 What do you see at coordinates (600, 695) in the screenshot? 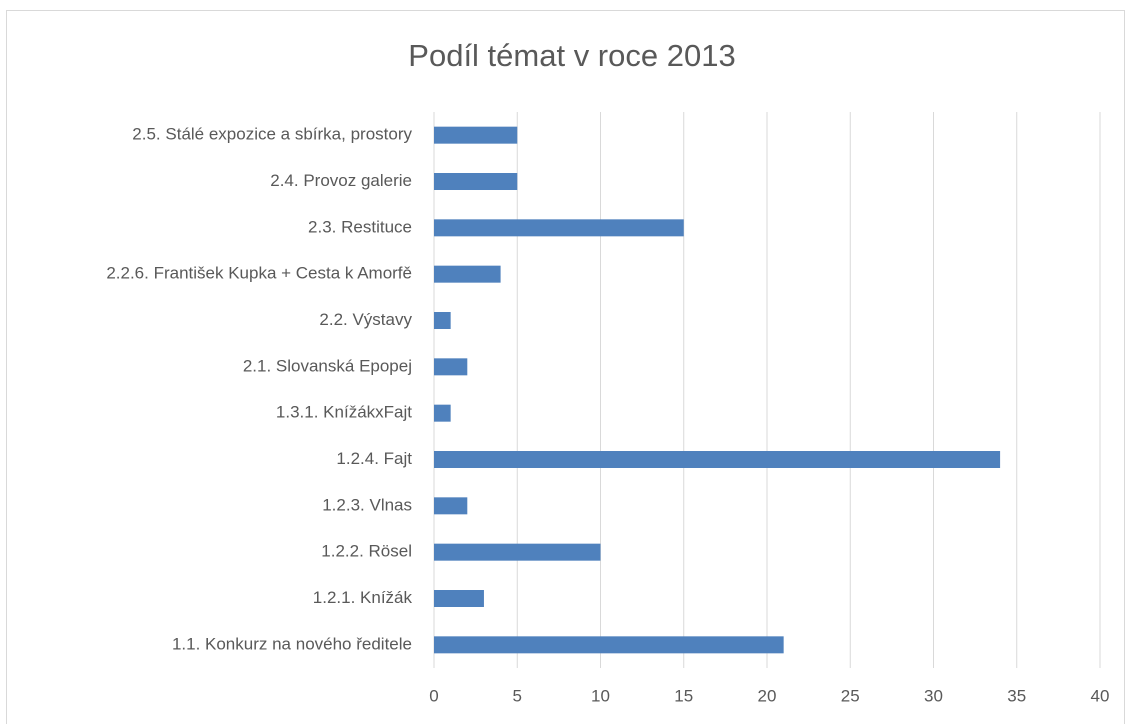
I see `x-tick-label: 10` at bounding box center [600, 695].